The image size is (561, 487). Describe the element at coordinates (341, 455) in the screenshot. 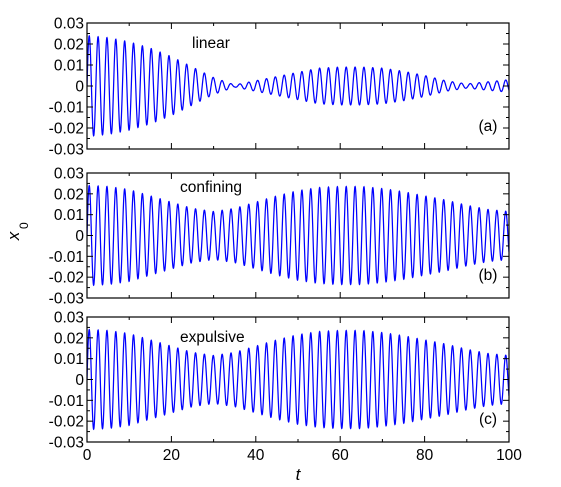

I see `x-tick-label: 60` at that location.